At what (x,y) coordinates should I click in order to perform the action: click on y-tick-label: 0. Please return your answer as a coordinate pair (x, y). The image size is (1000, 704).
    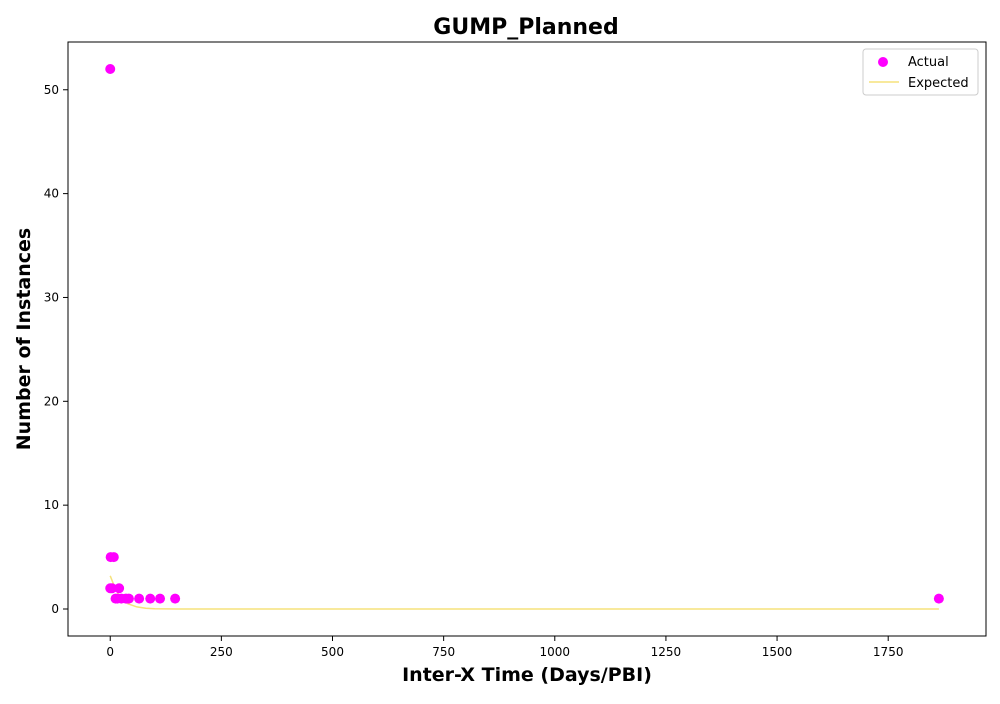
    Looking at the image, I should click on (55, 609).